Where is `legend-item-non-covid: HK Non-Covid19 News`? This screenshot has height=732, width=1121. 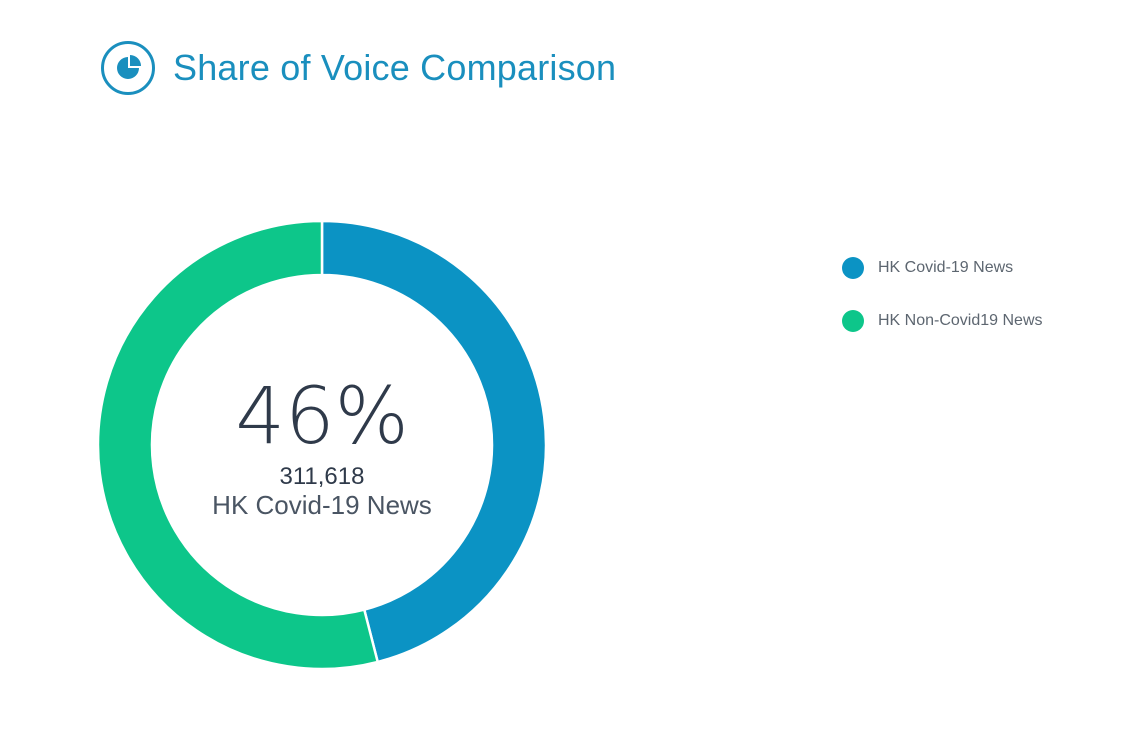 legend-item-non-covid: HK Non-Covid19 News is located at coordinates (942, 321).